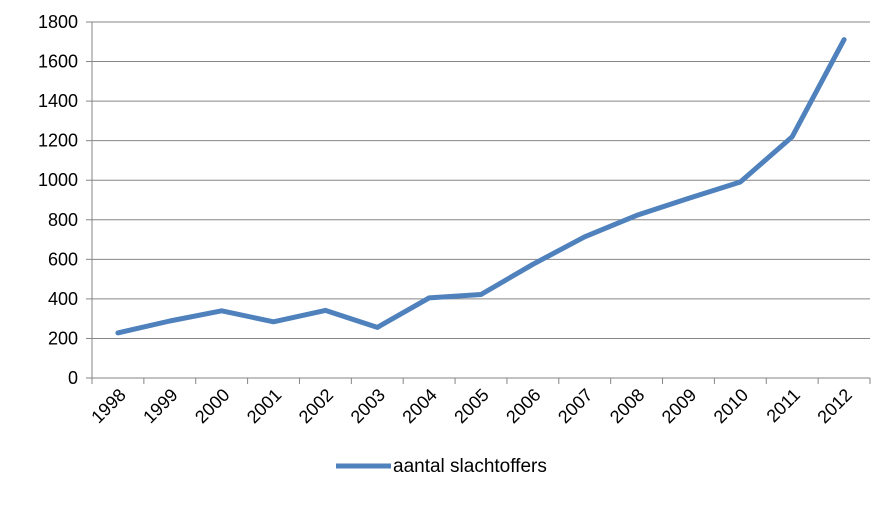  I want to click on y-tick-label: 1800, so click(58, 22).